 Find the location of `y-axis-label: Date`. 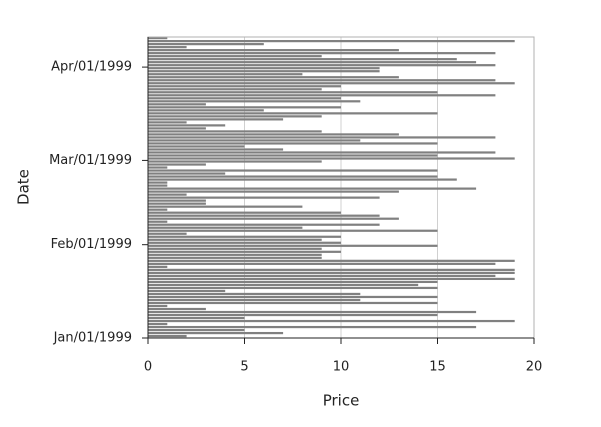

y-axis-label: Date is located at coordinates (24, 187).